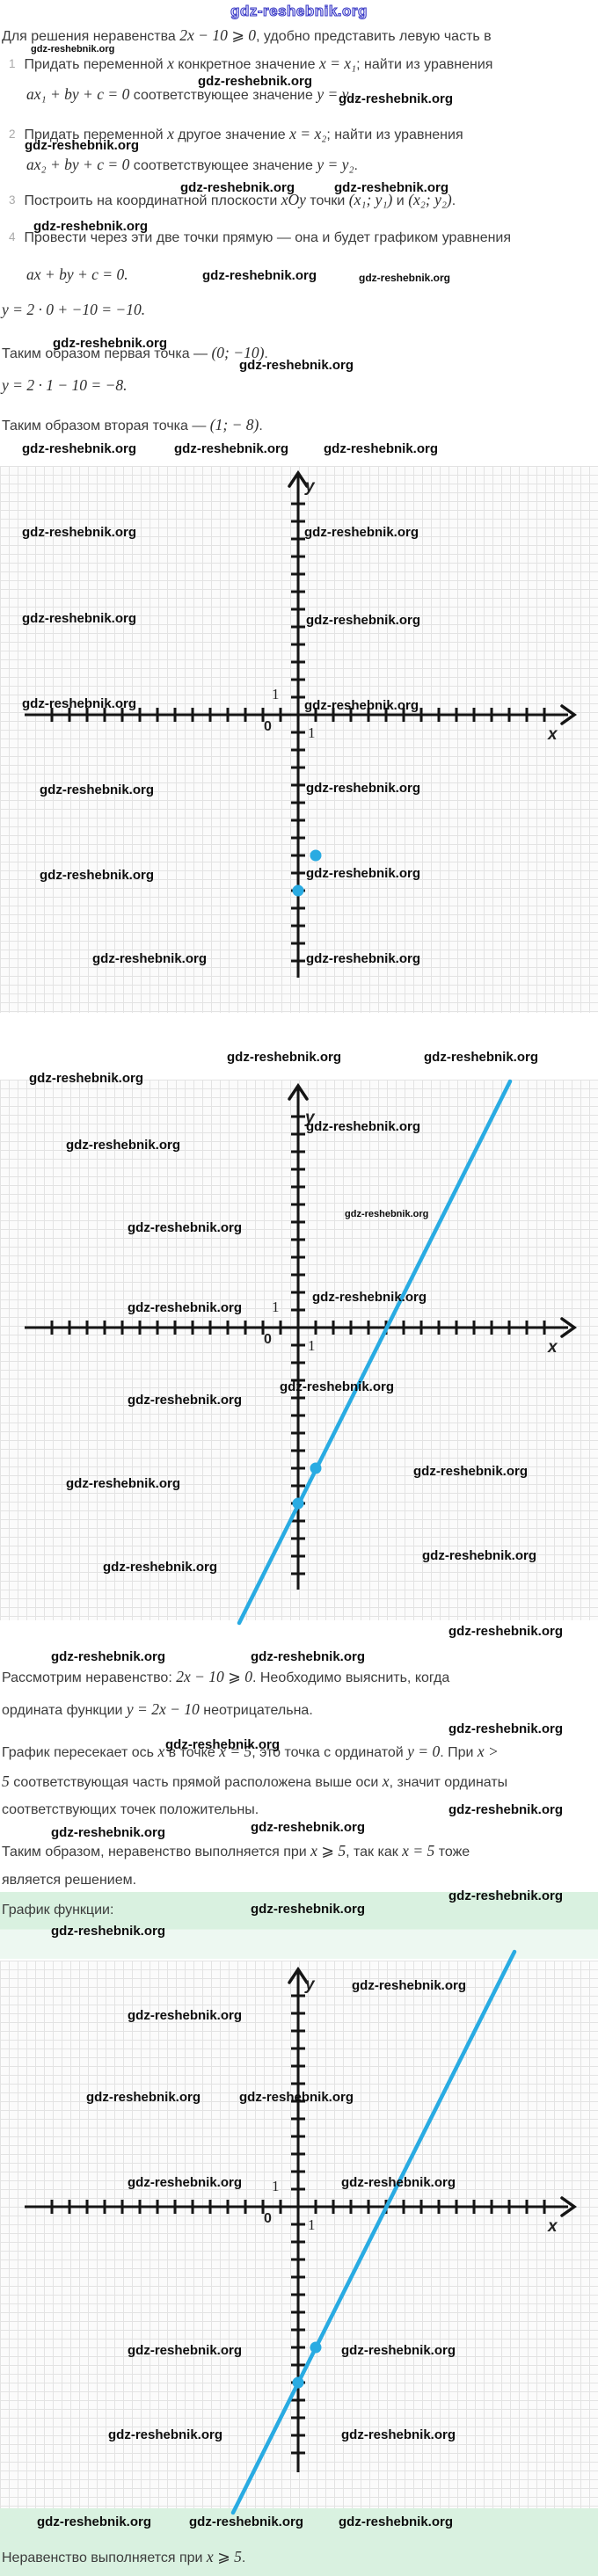 Image resolution: width=598 pixels, height=2576 pixels. Describe the element at coordinates (163, 1709) in the screenshot. I see `math-text: y = 2x − 10` at that location.